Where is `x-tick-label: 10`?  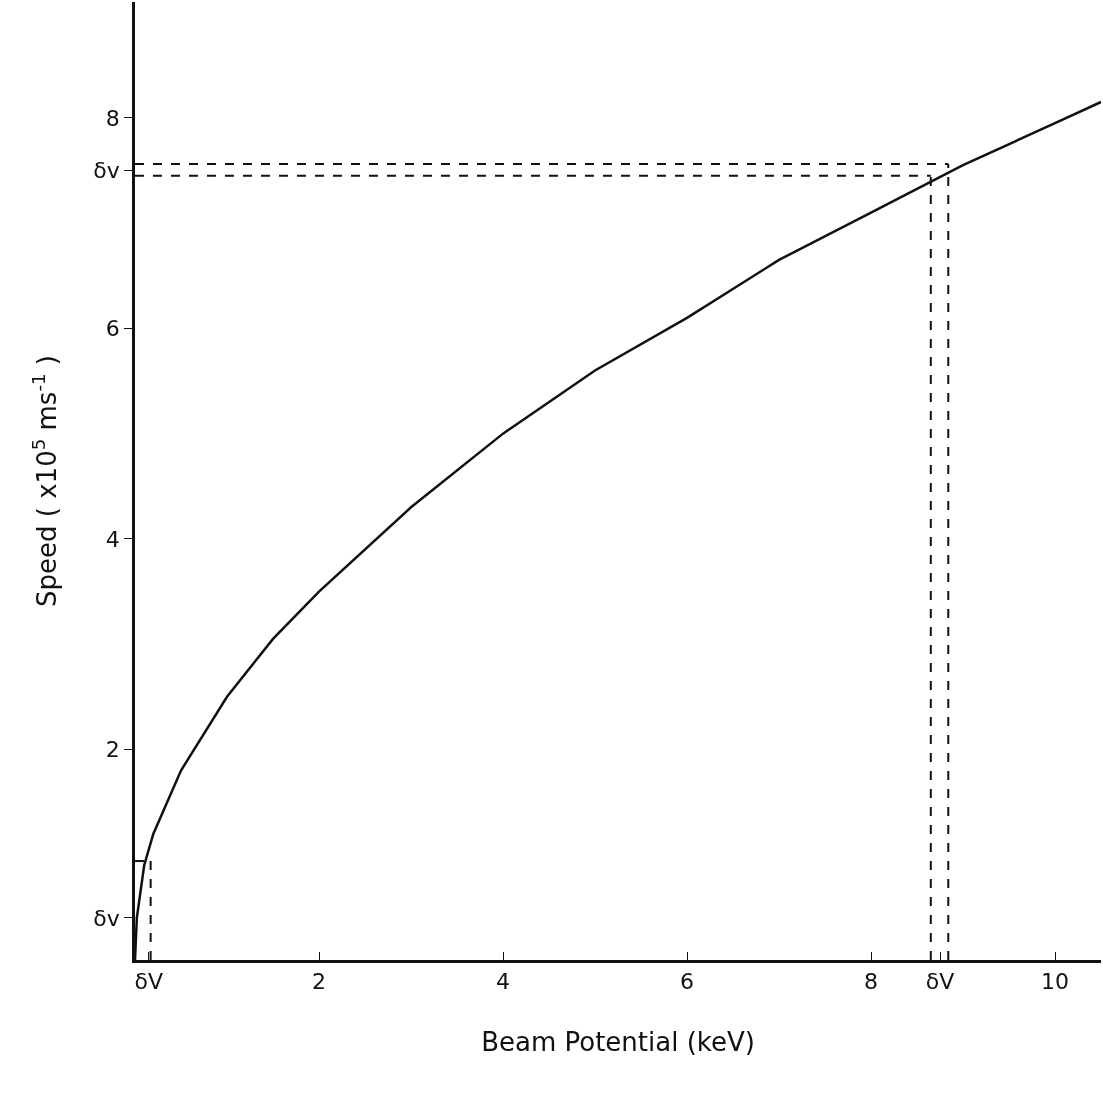 x-tick-label: 10 is located at coordinates (1055, 982).